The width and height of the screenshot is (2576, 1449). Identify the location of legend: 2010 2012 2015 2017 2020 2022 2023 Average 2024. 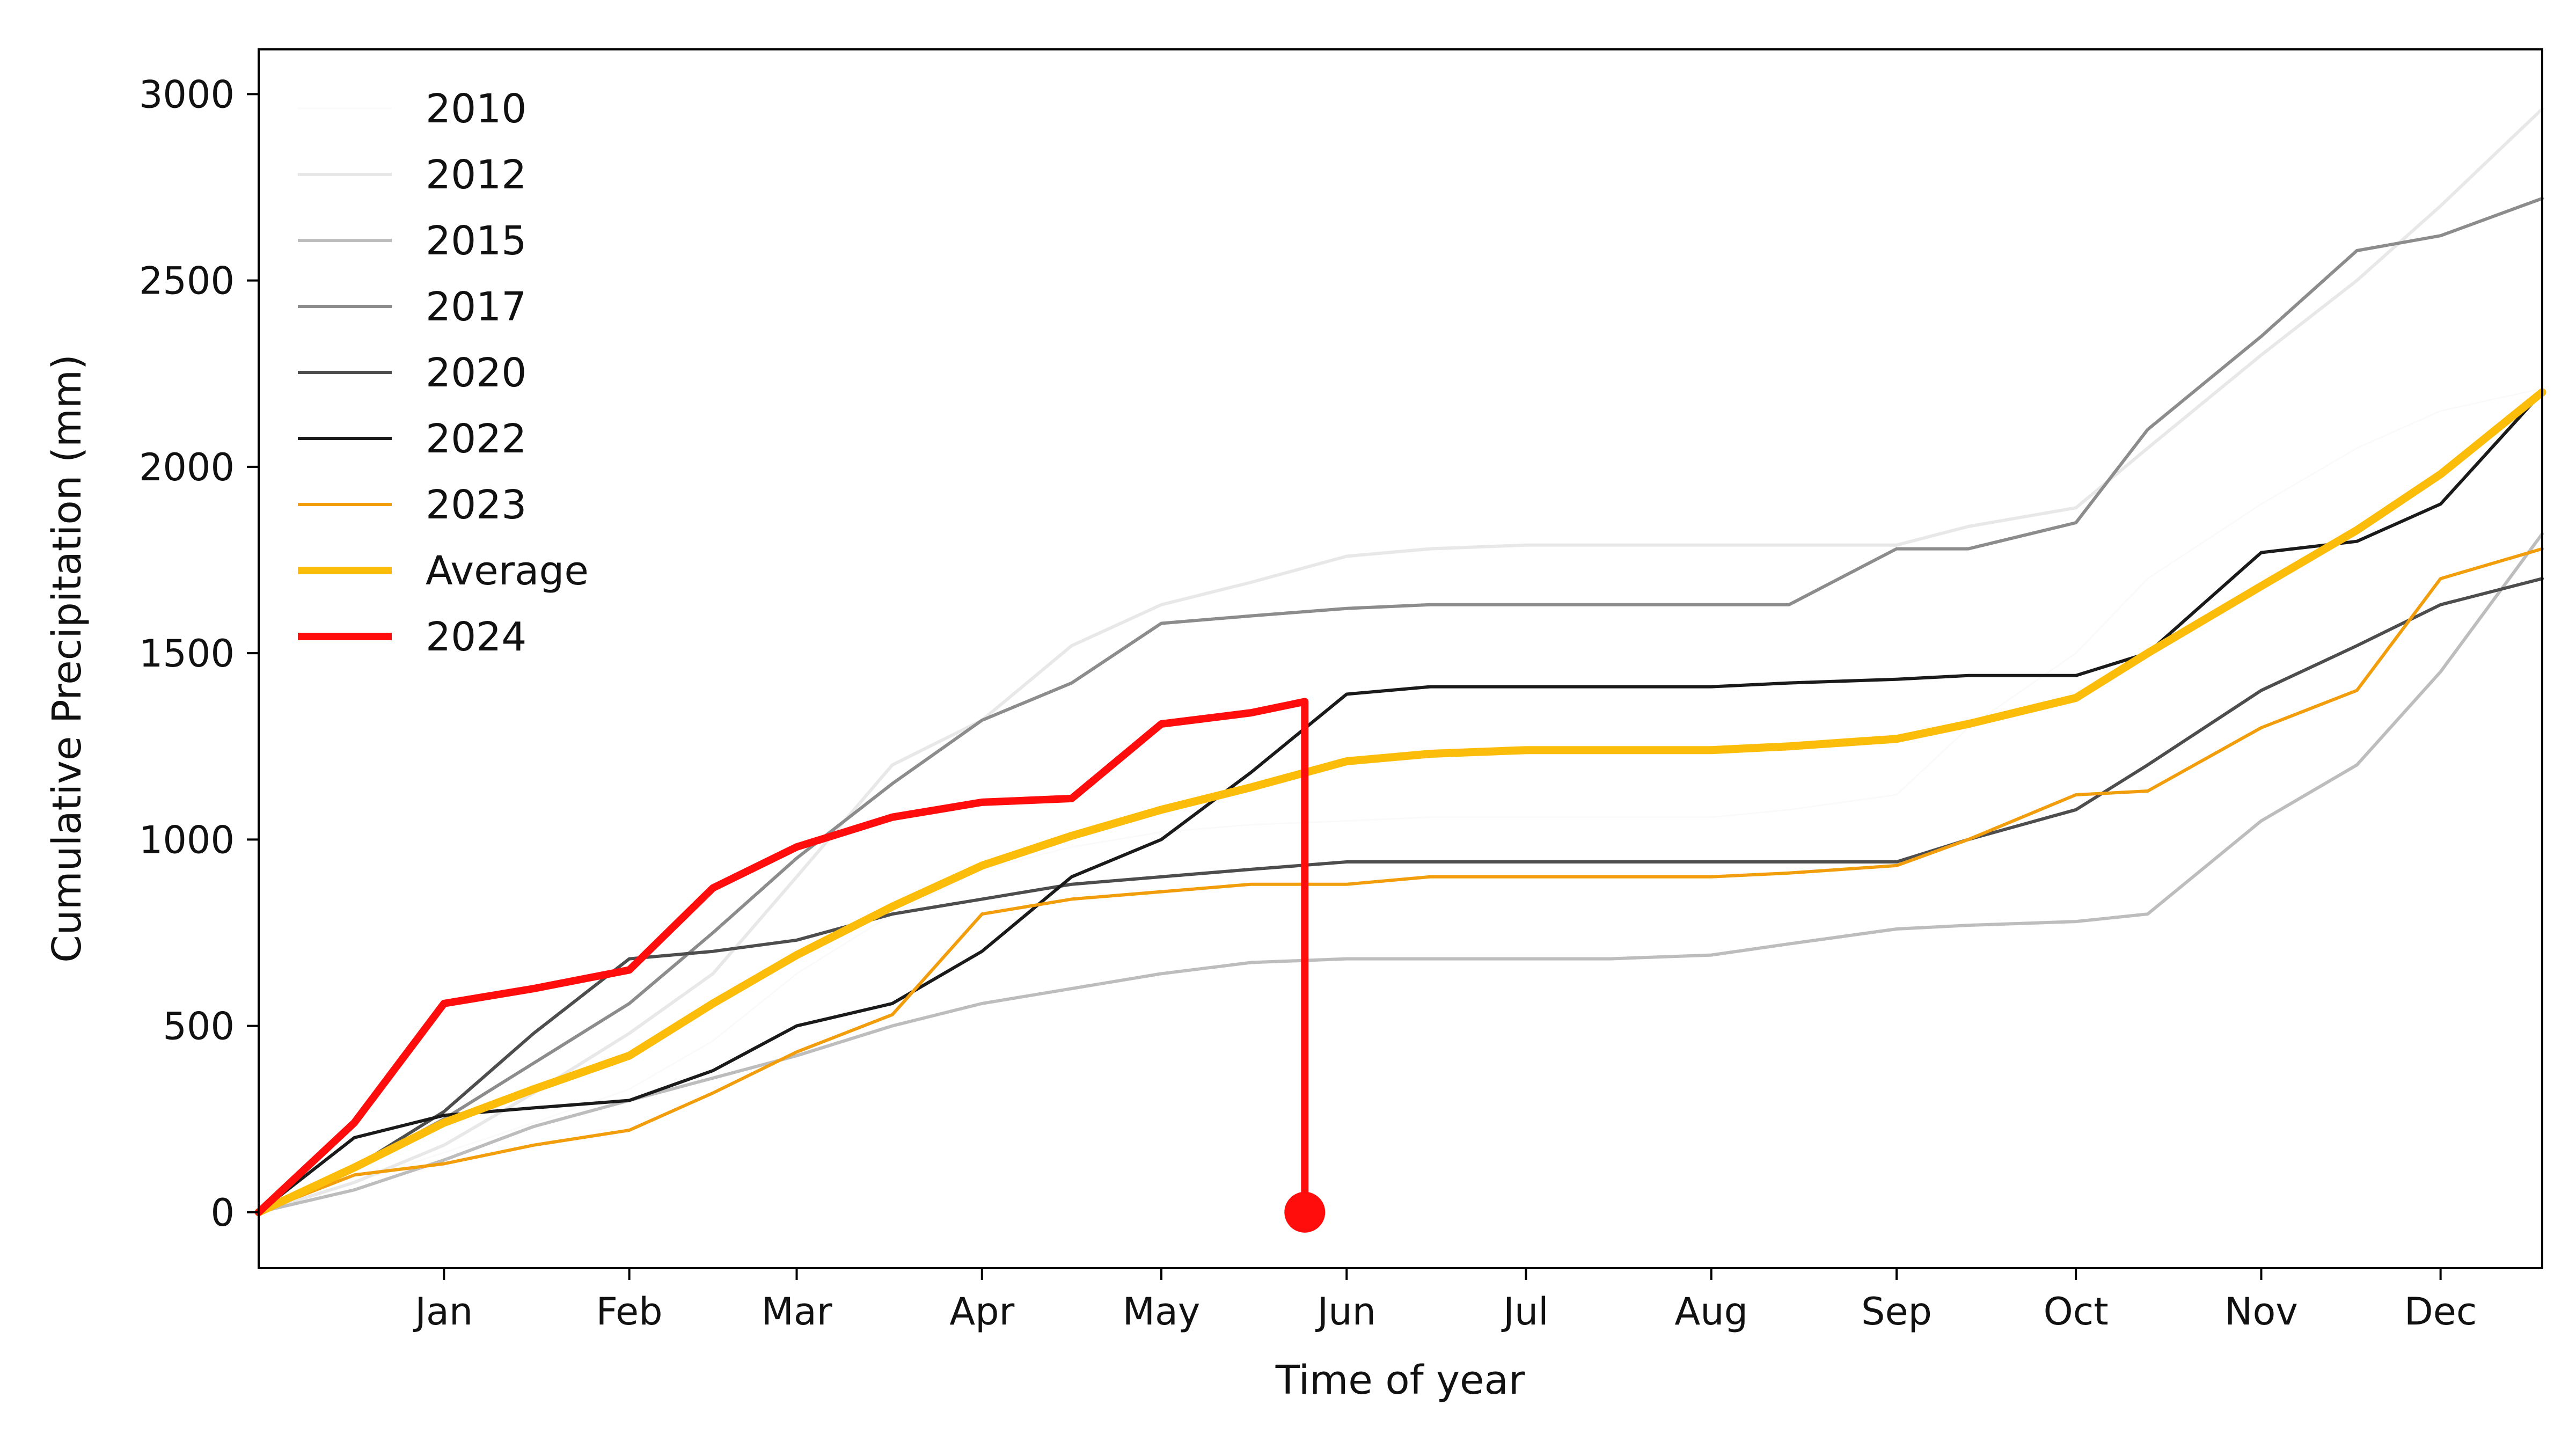
(443, 373).